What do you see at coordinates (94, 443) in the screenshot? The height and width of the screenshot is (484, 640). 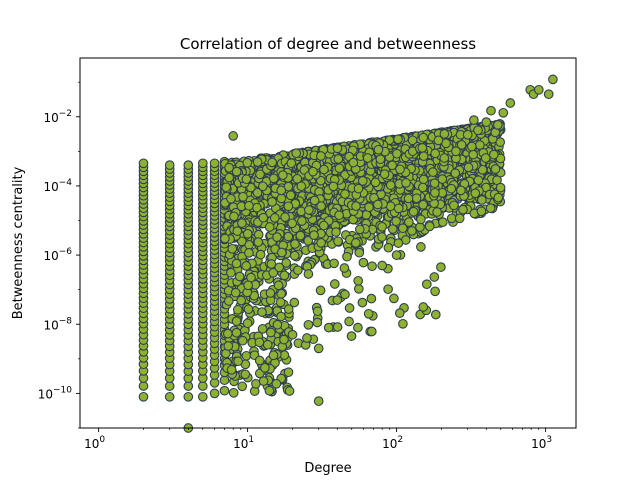 I see `x-tick-label: 10⁰` at bounding box center [94, 443].